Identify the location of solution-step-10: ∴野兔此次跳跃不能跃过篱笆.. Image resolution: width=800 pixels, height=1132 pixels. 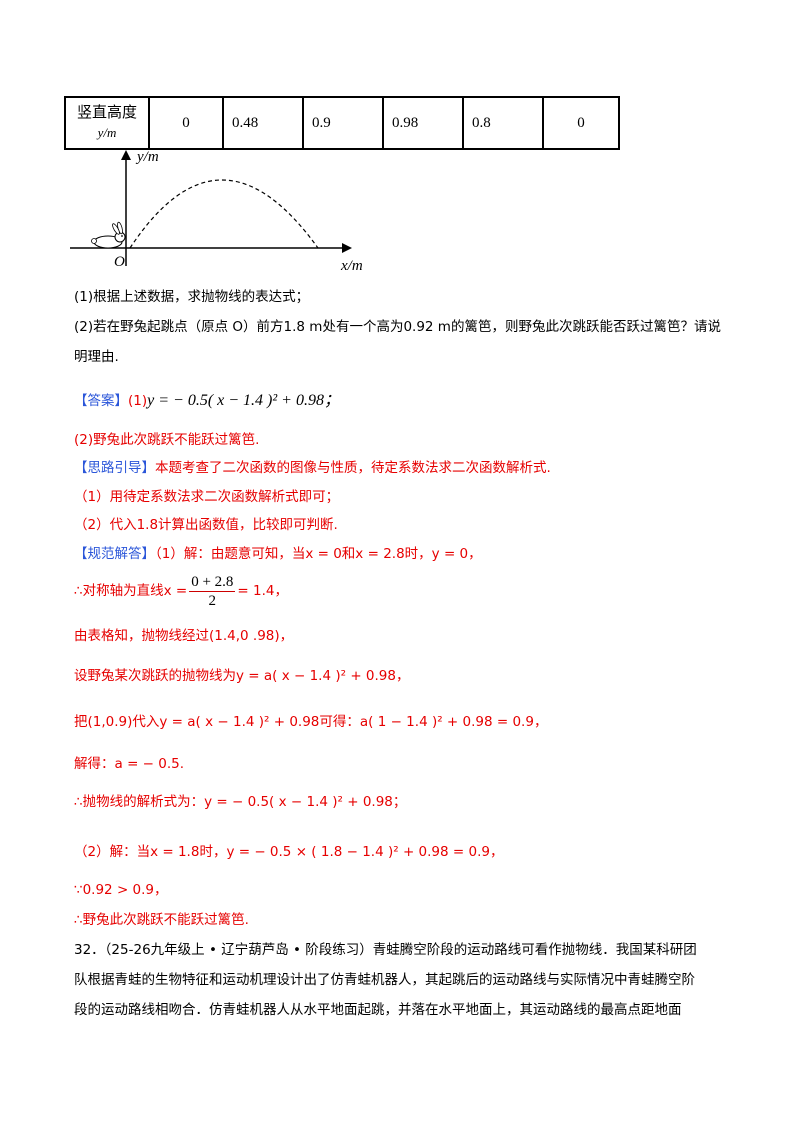
(161, 920).